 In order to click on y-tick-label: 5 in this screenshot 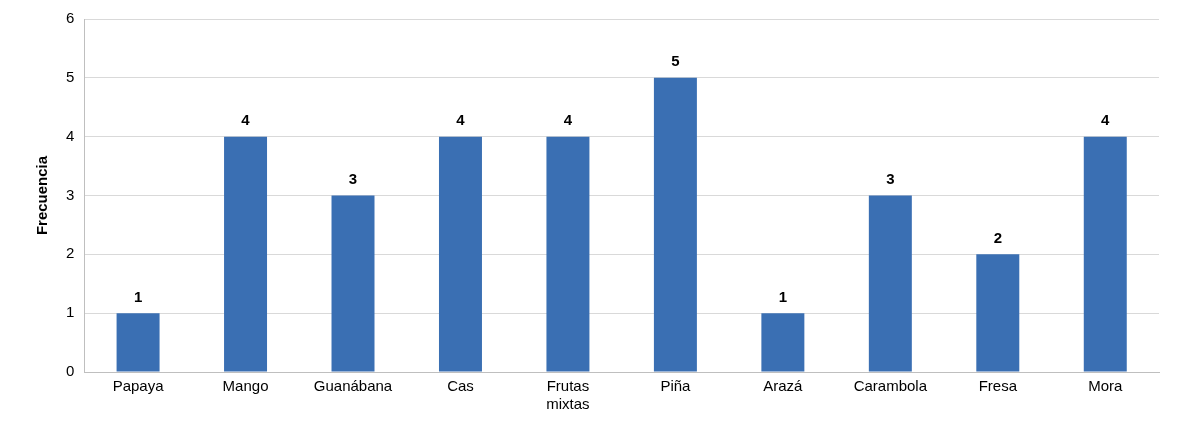, I will do `click(70, 76)`.